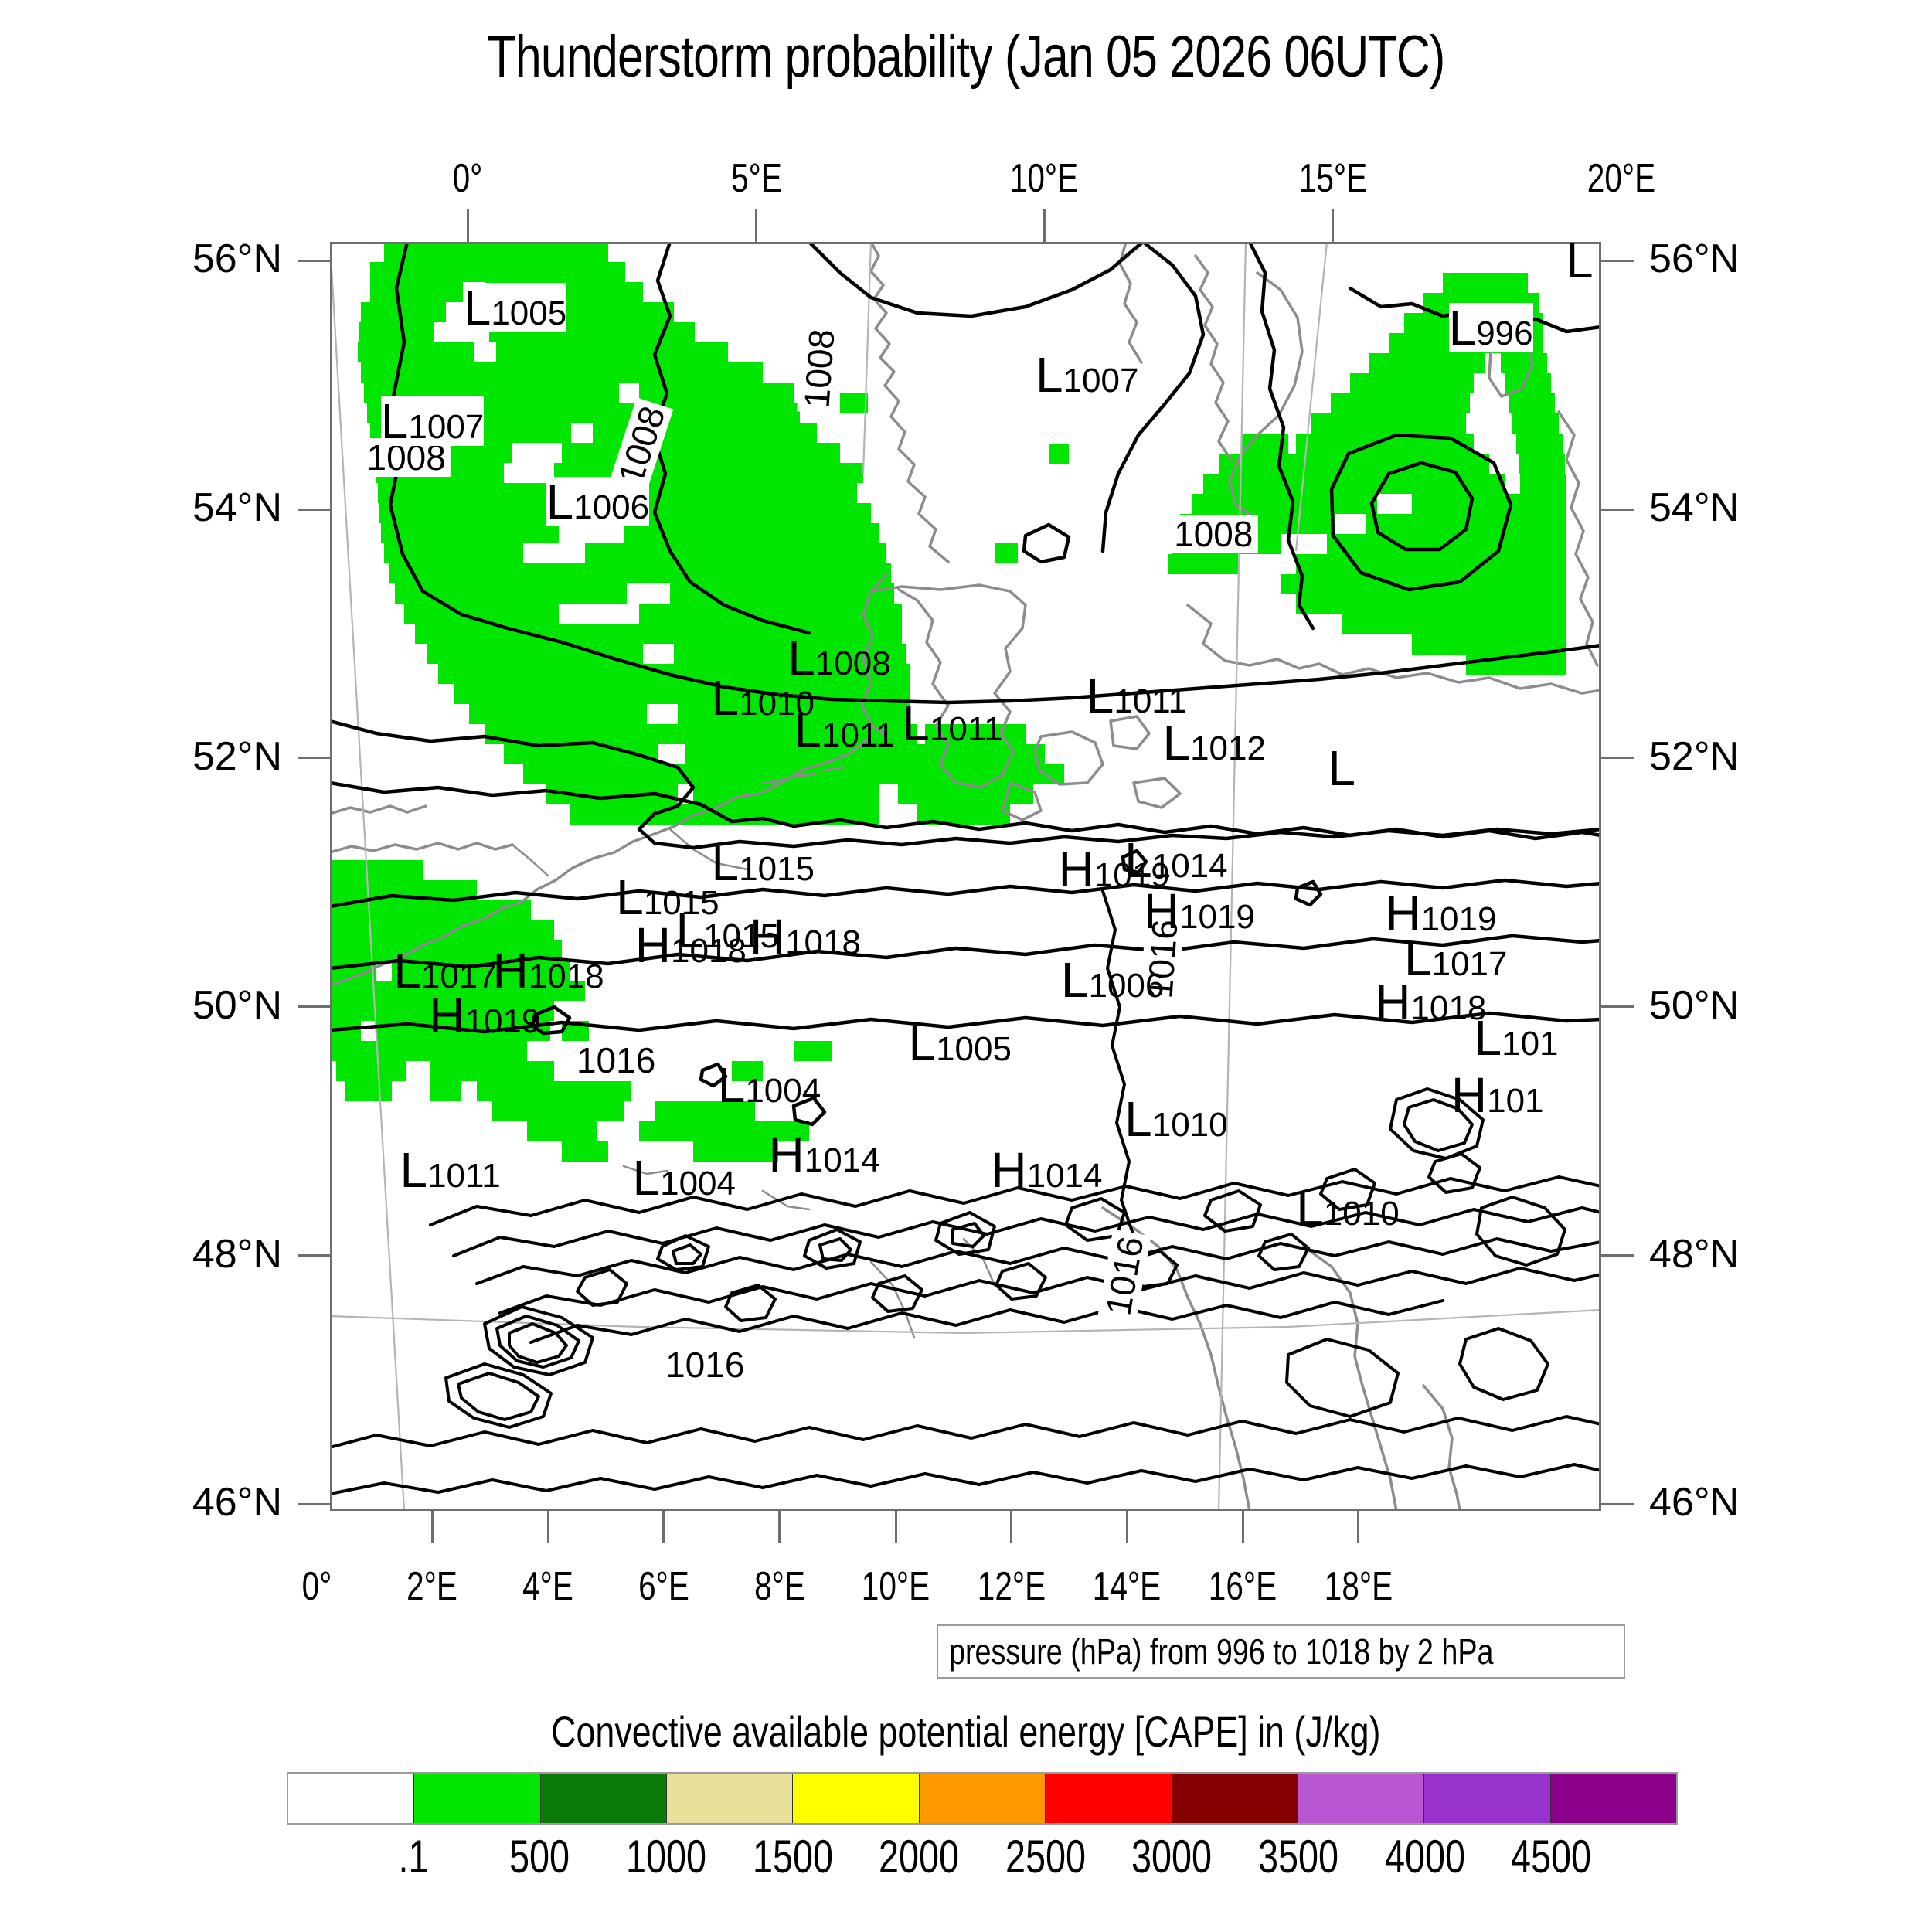  What do you see at coordinates (316, 1586) in the screenshot?
I see `lon-label-bottom-0: 0°` at bounding box center [316, 1586].